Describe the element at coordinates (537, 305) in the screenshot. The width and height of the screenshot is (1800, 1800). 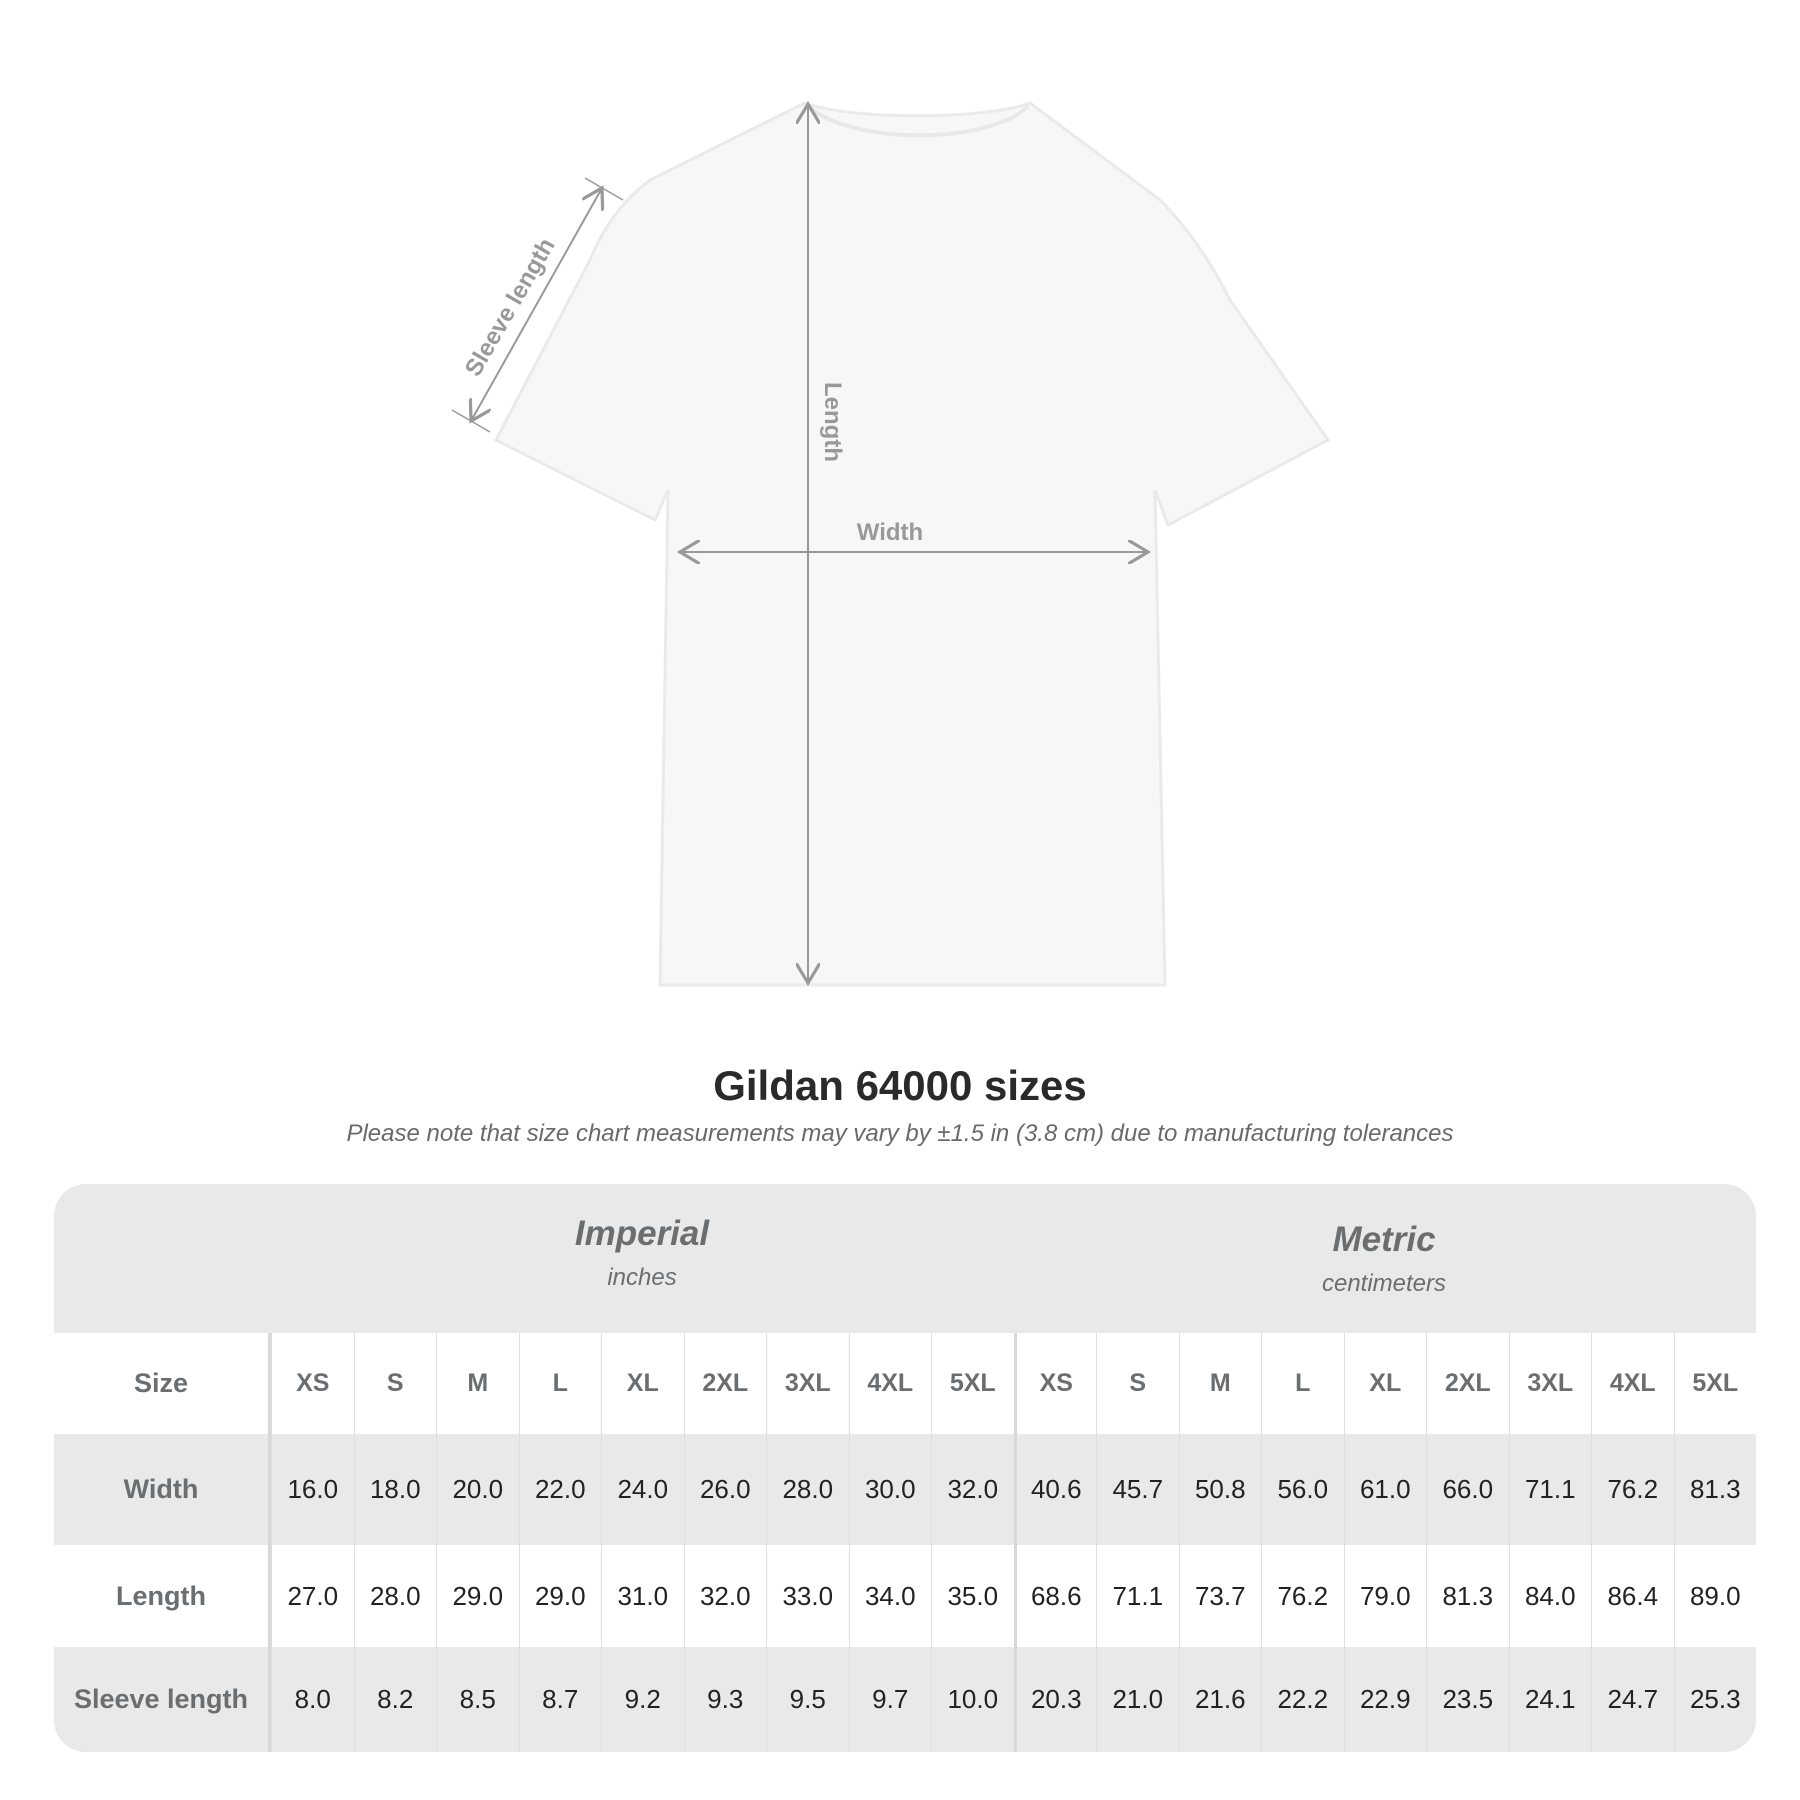
I see `sleeve-arrow` at that location.